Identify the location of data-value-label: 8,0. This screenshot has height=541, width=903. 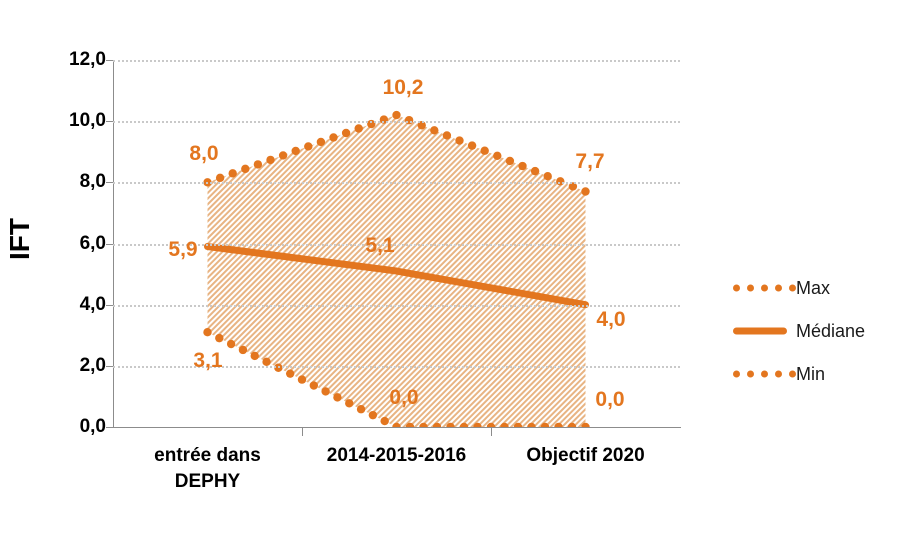
(204, 153).